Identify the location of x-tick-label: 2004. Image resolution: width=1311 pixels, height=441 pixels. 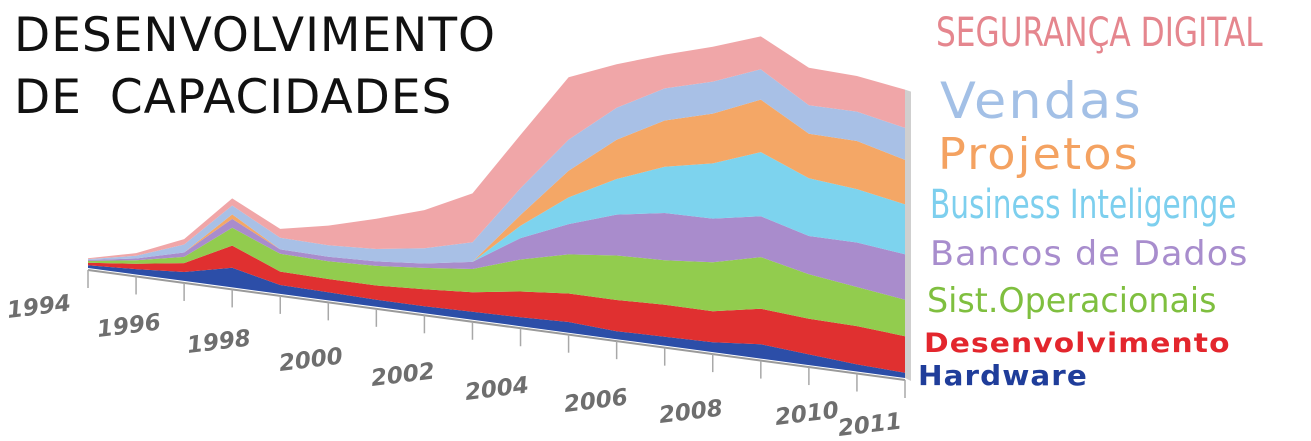
(497, 389).